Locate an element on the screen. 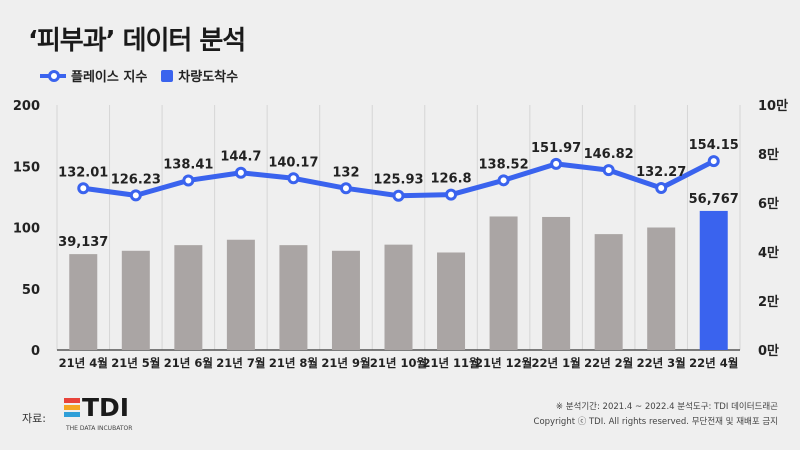 Image resolution: width=800 pixels, height=450 pixels. line-marker-icon is located at coordinates (53, 75).